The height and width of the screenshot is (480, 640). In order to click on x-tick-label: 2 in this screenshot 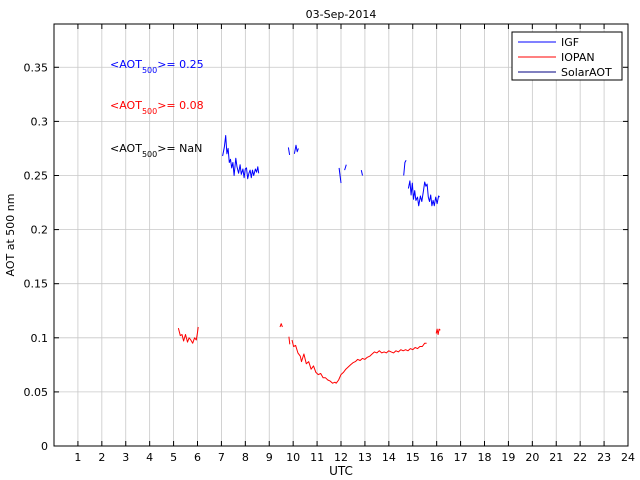, I will do `click(101, 457)`.